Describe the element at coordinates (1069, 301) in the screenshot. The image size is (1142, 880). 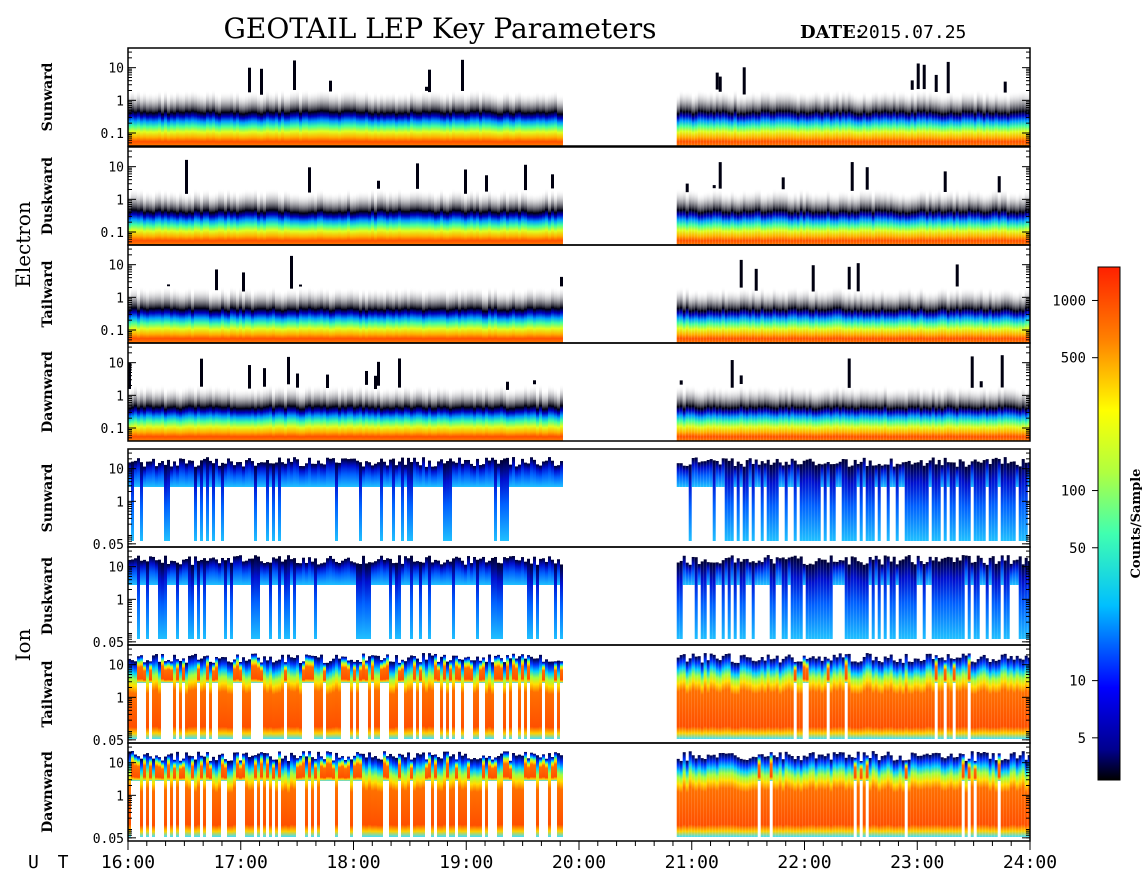
I see `colorbar-tick-label: 1000` at that location.